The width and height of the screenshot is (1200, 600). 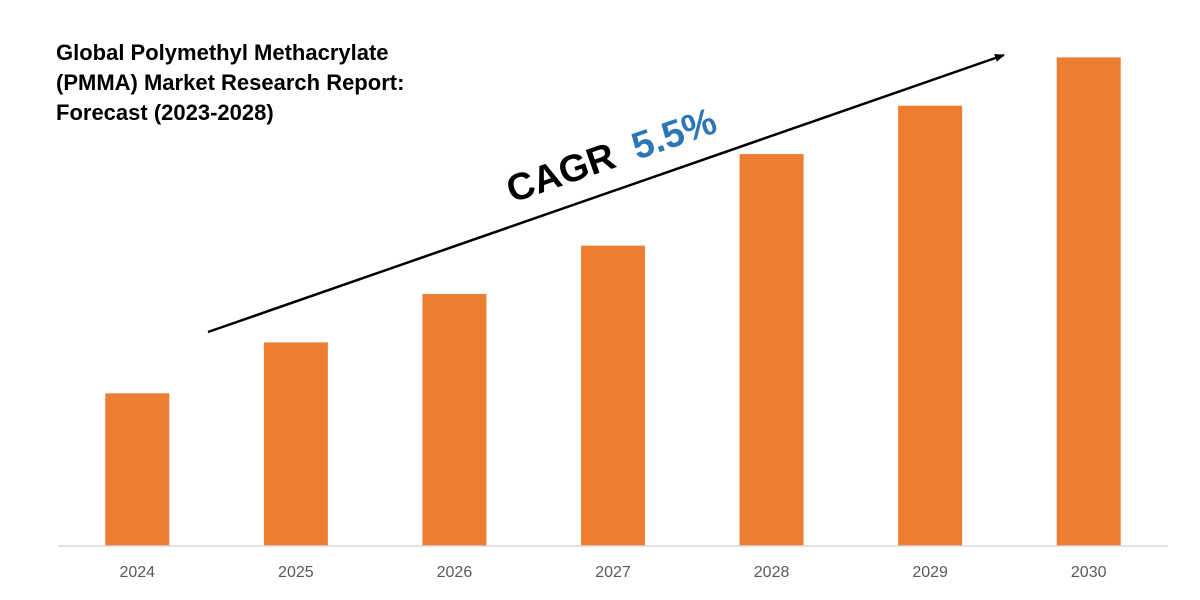 What do you see at coordinates (1088, 302) in the screenshot?
I see `bar-2030` at bounding box center [1088, 302].